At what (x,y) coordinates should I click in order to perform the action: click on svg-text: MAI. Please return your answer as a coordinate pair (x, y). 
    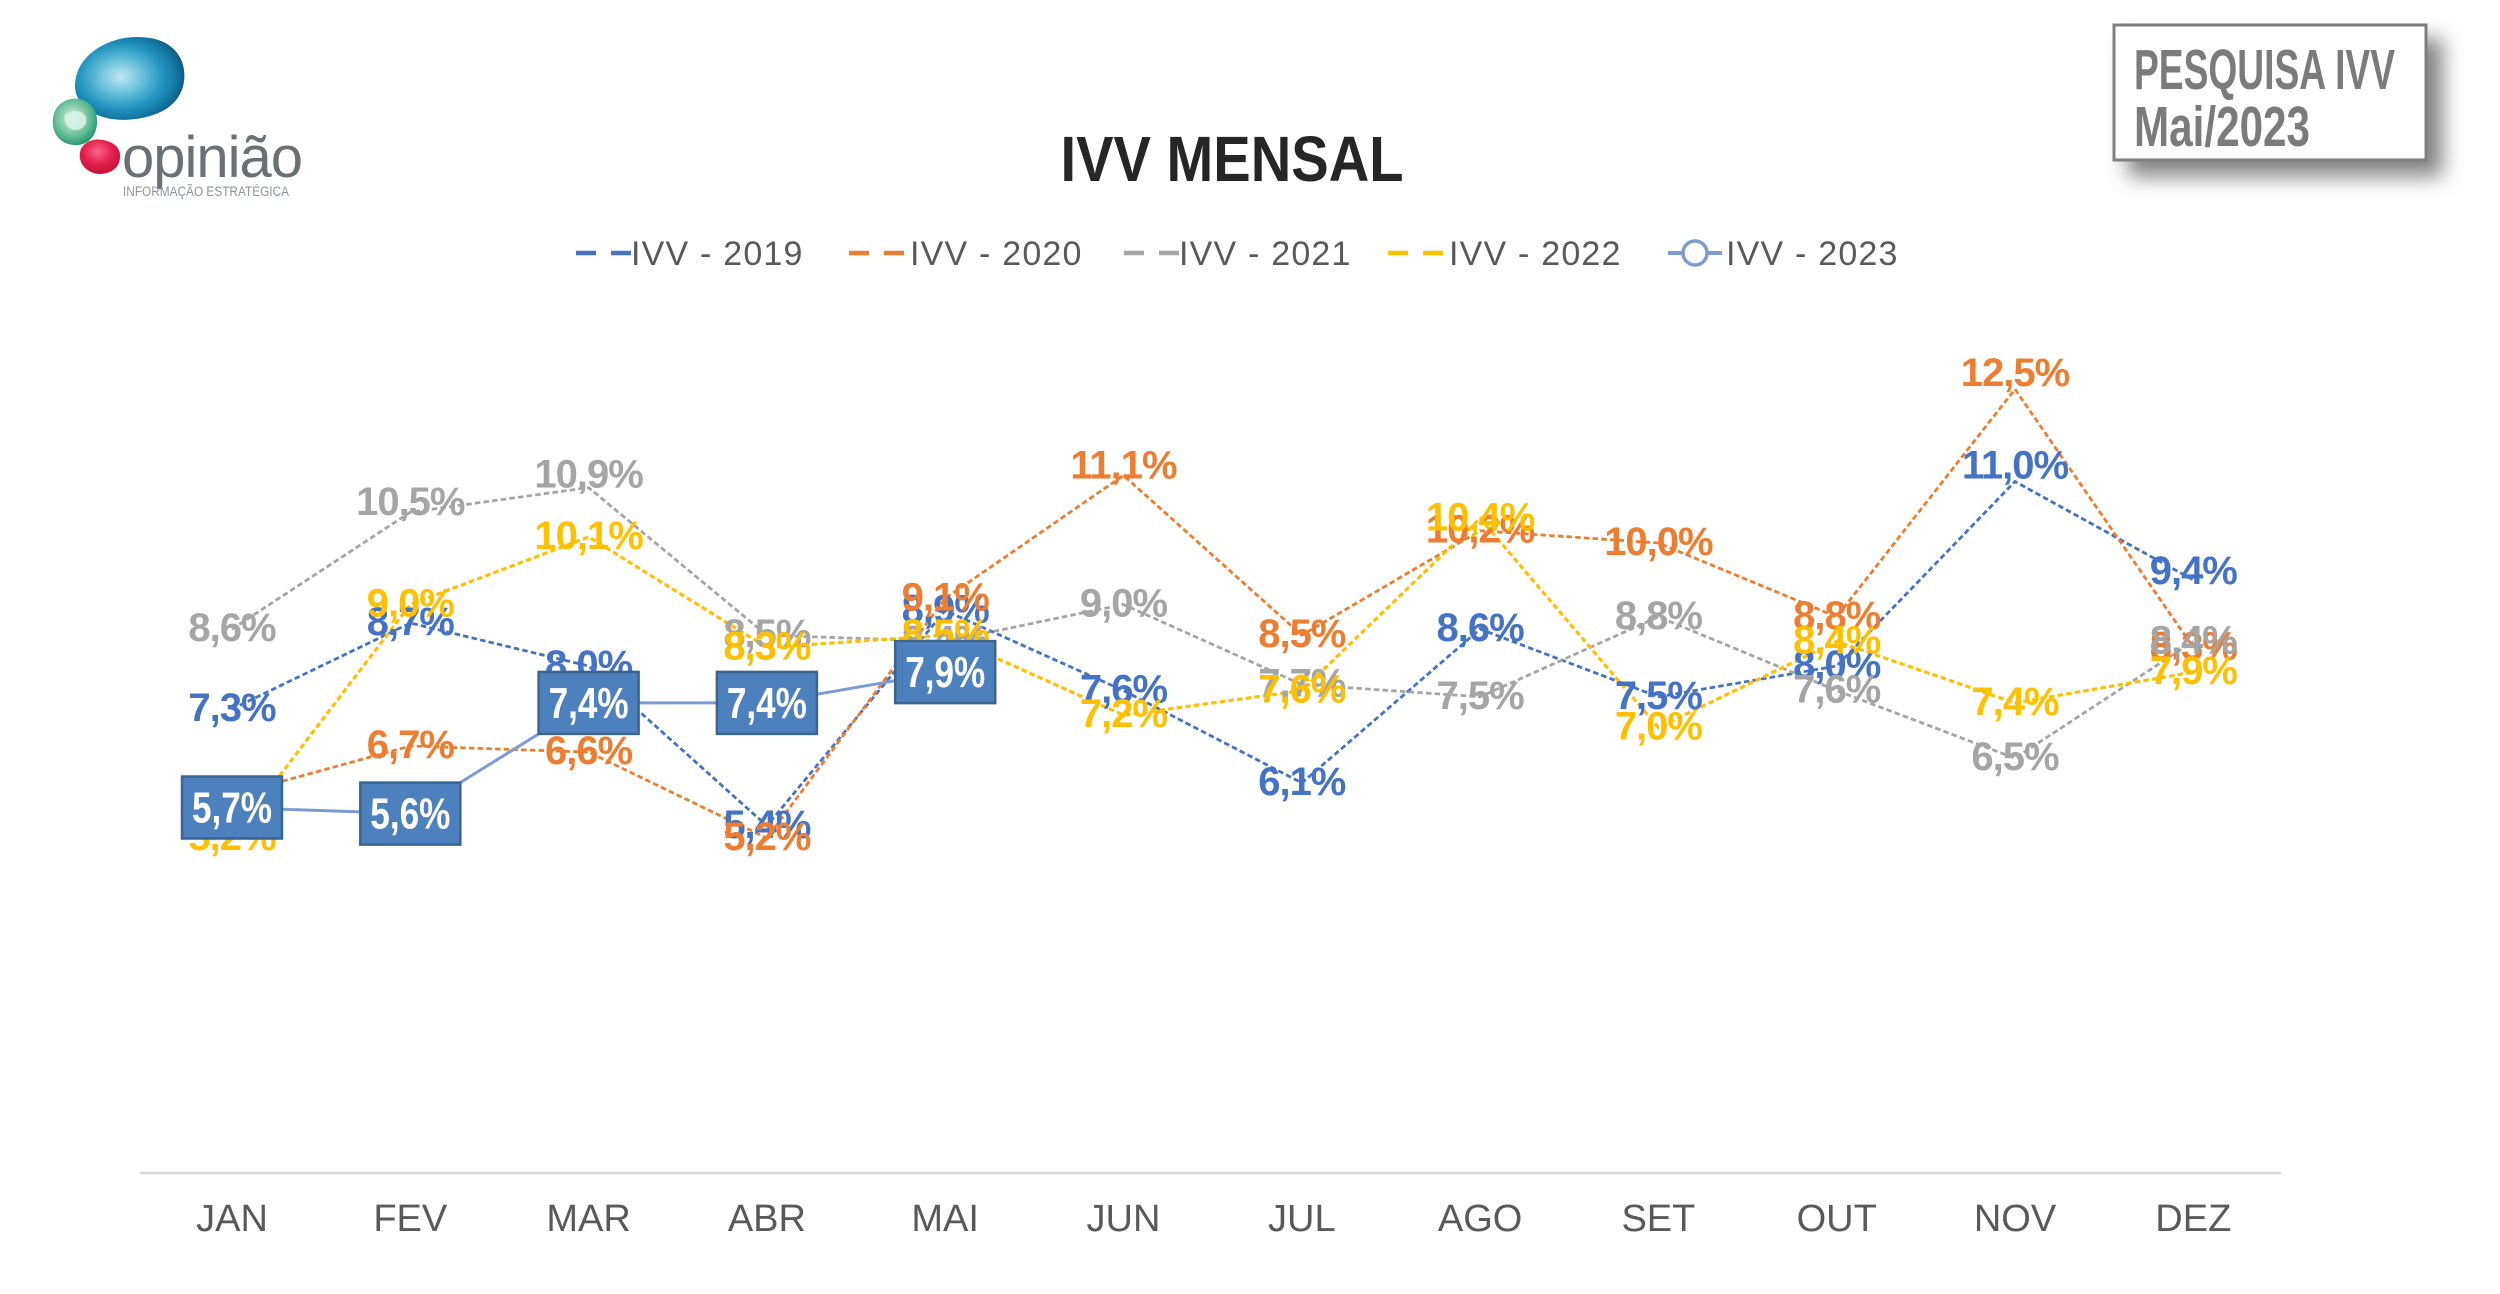
    Looking at the image, I should click on (945, 1219).